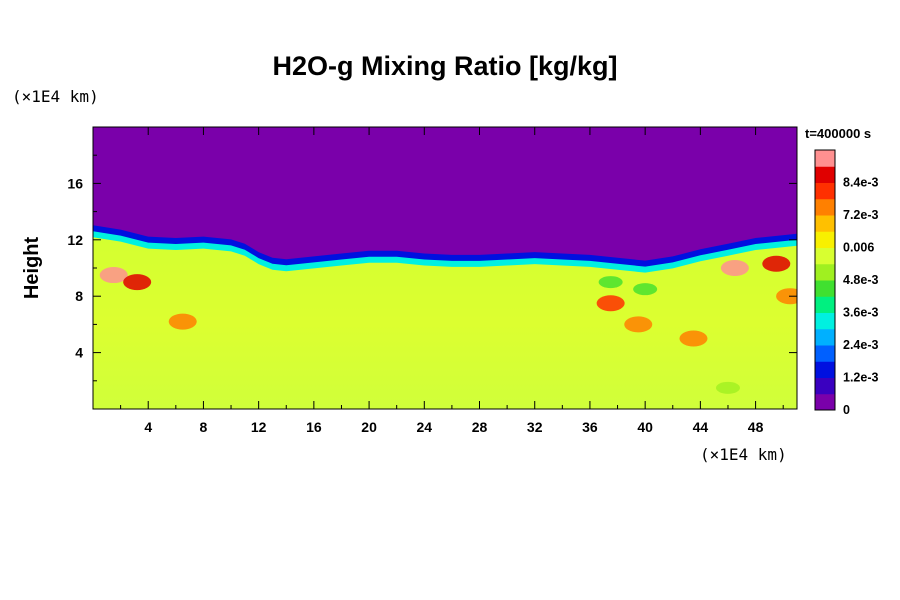  Describe the element at coordinates (860, 280) in the screenshot. I see `colorbar-tick-label: 4.8e-3` at that location.